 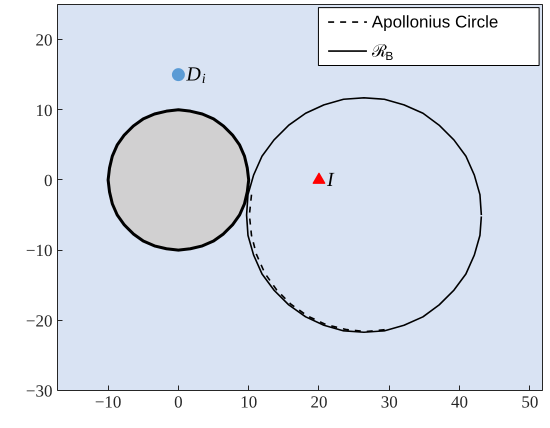 I want to click on legend-label: Apollonius Circle, so click(x=435, y=22).